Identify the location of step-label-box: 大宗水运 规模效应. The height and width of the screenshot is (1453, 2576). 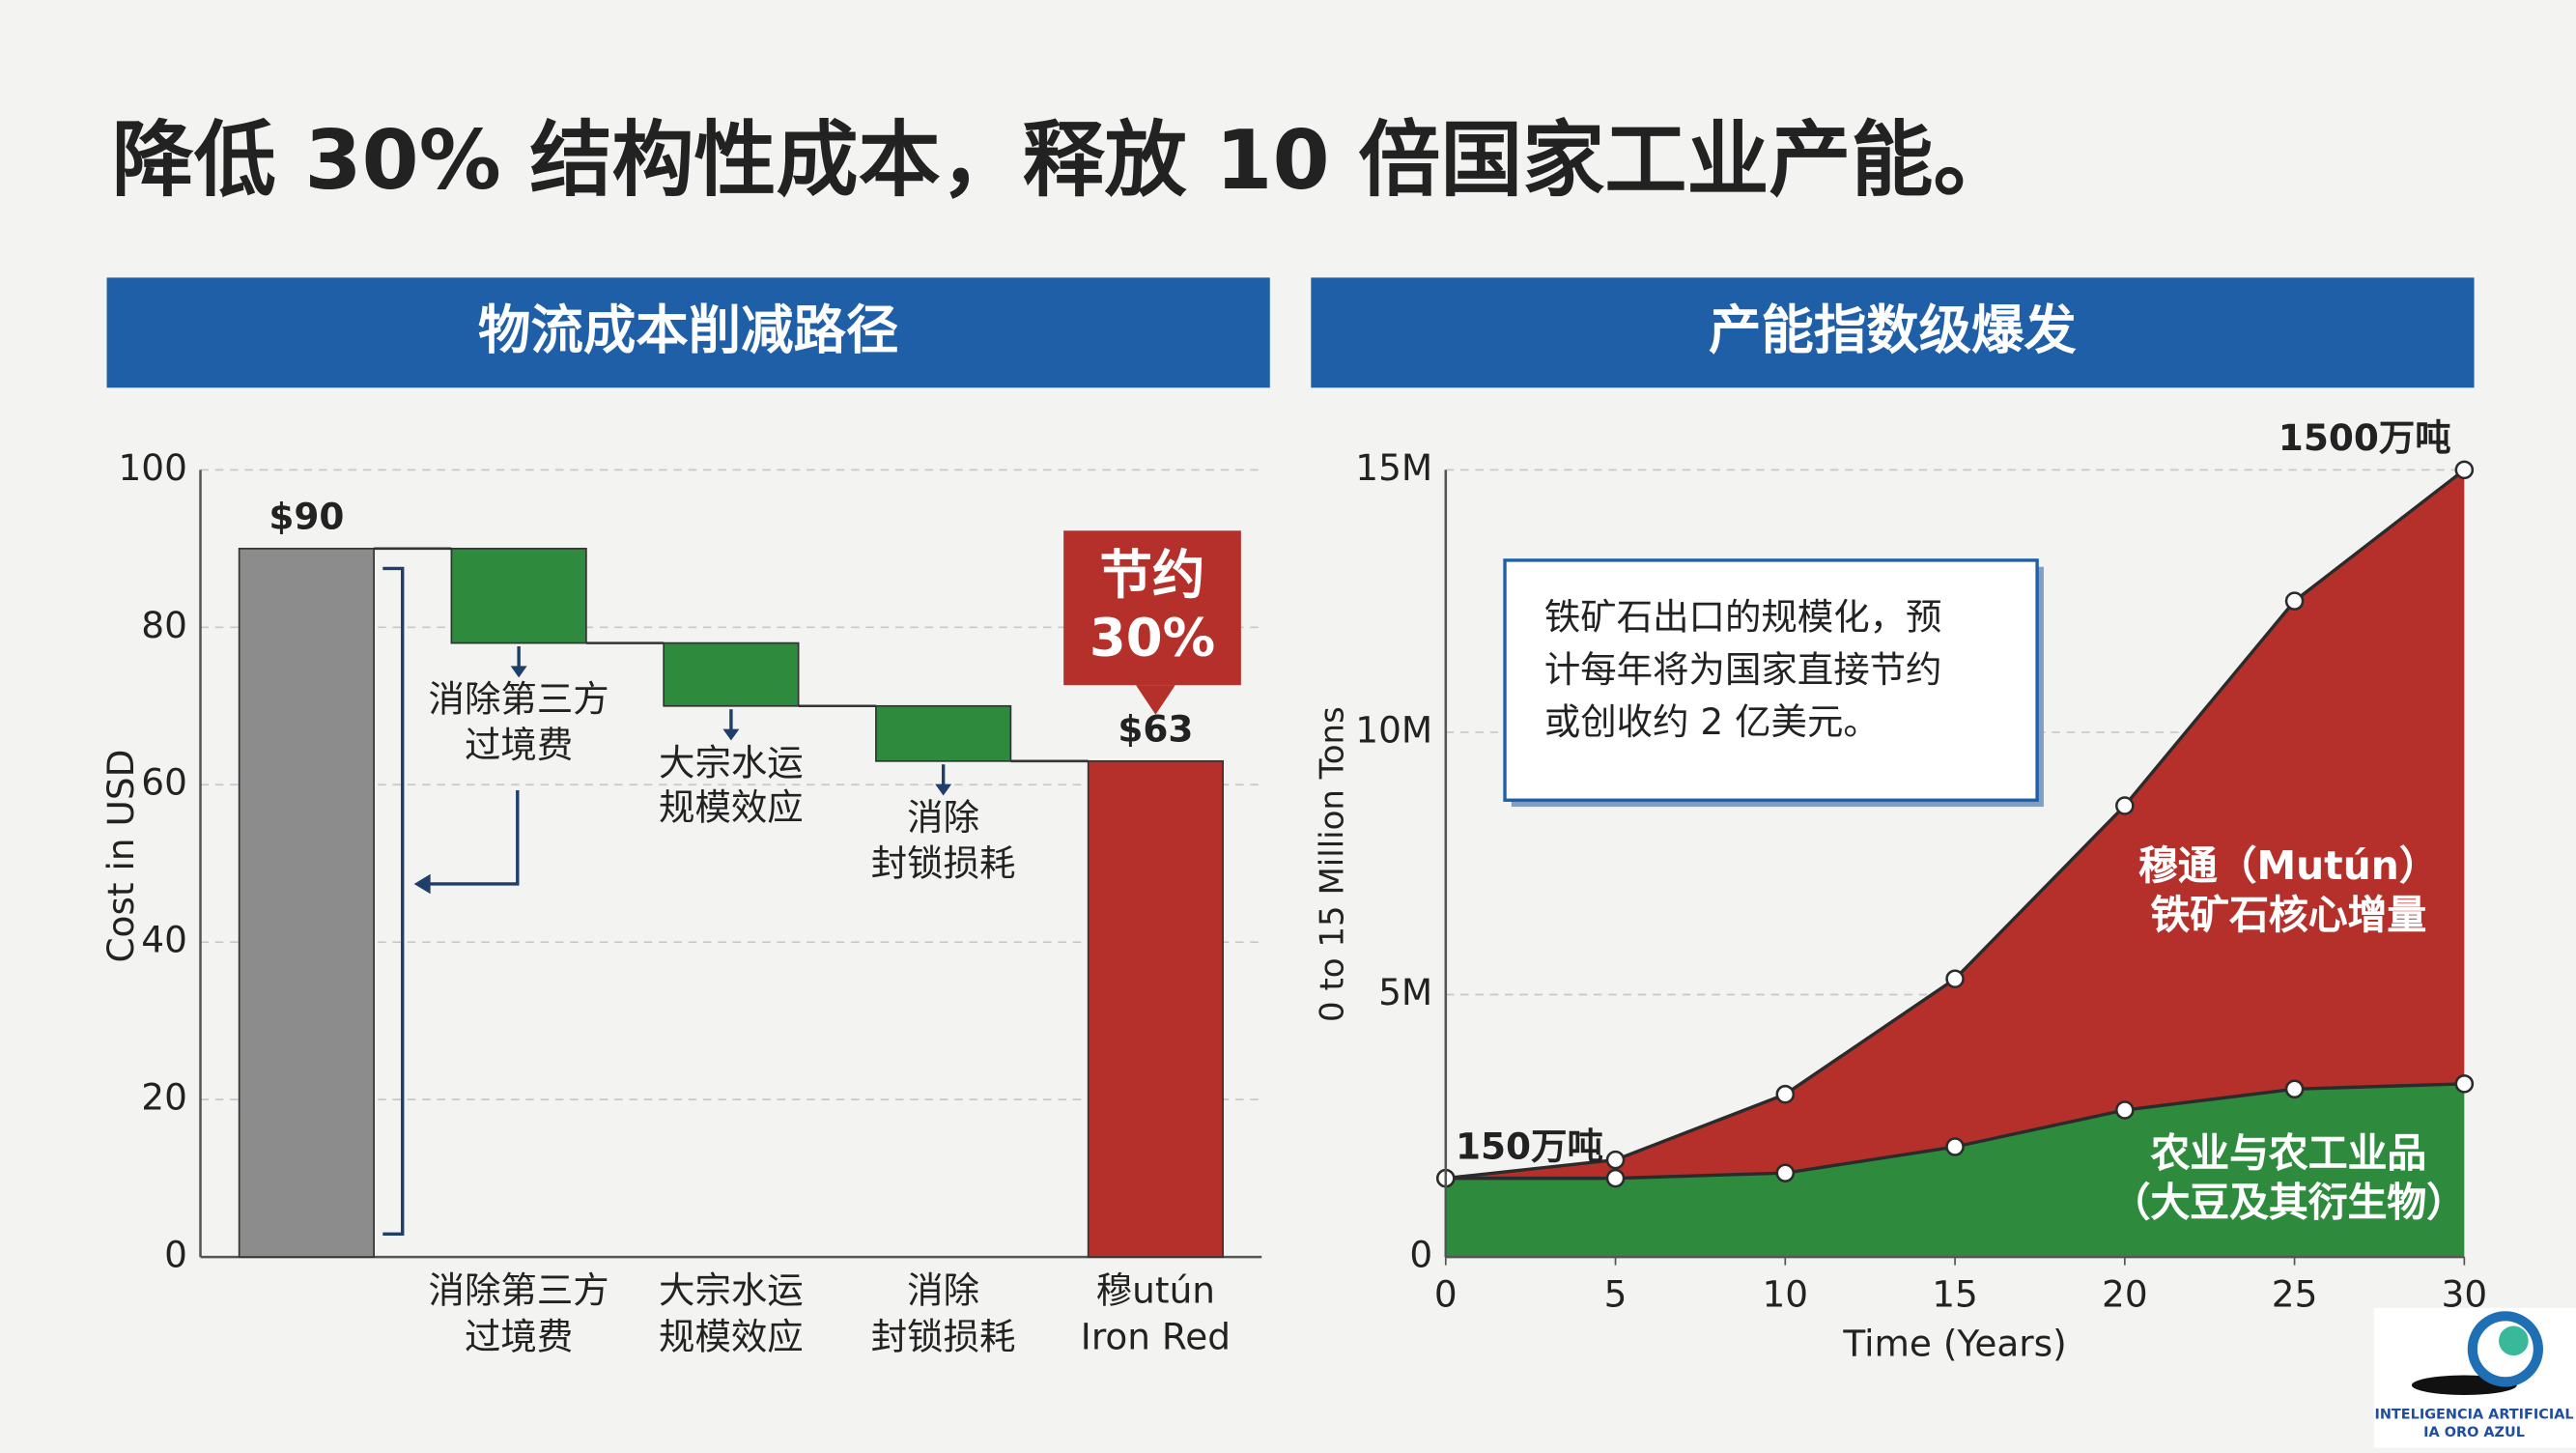
(731, 787).